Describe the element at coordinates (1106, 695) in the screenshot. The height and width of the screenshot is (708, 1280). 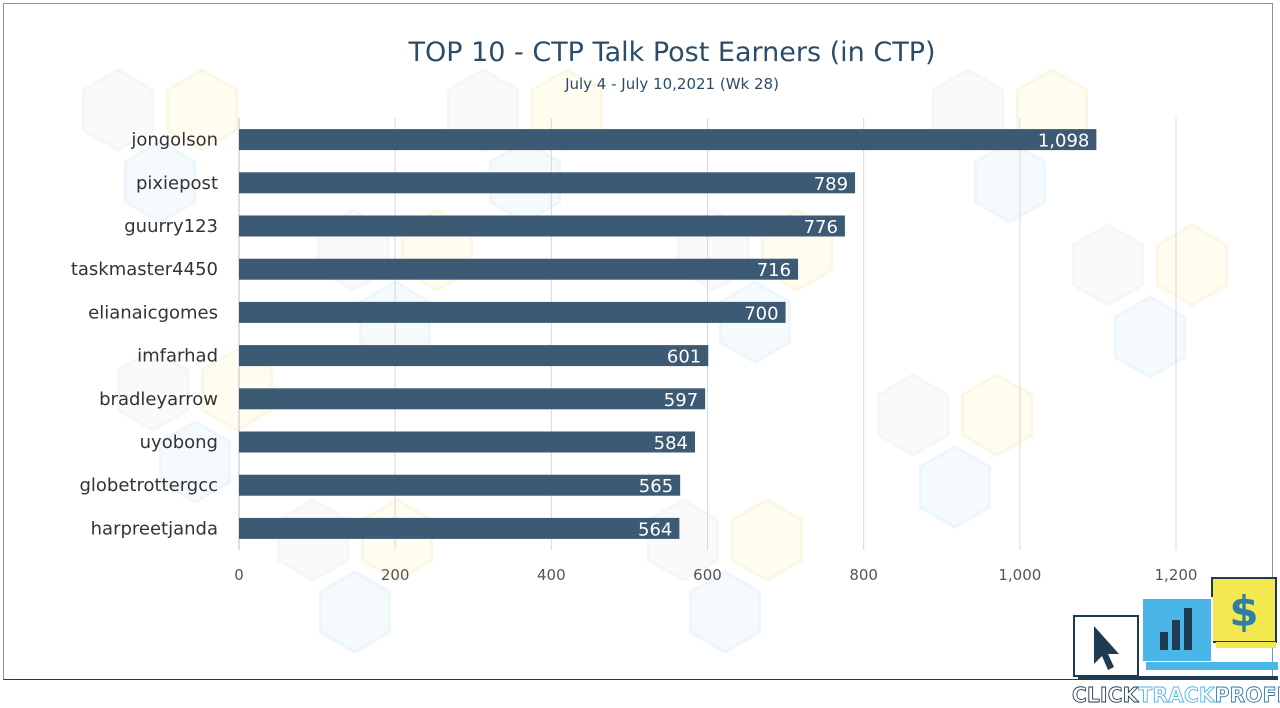
I see `logo-word-click: CLICK` at that location.